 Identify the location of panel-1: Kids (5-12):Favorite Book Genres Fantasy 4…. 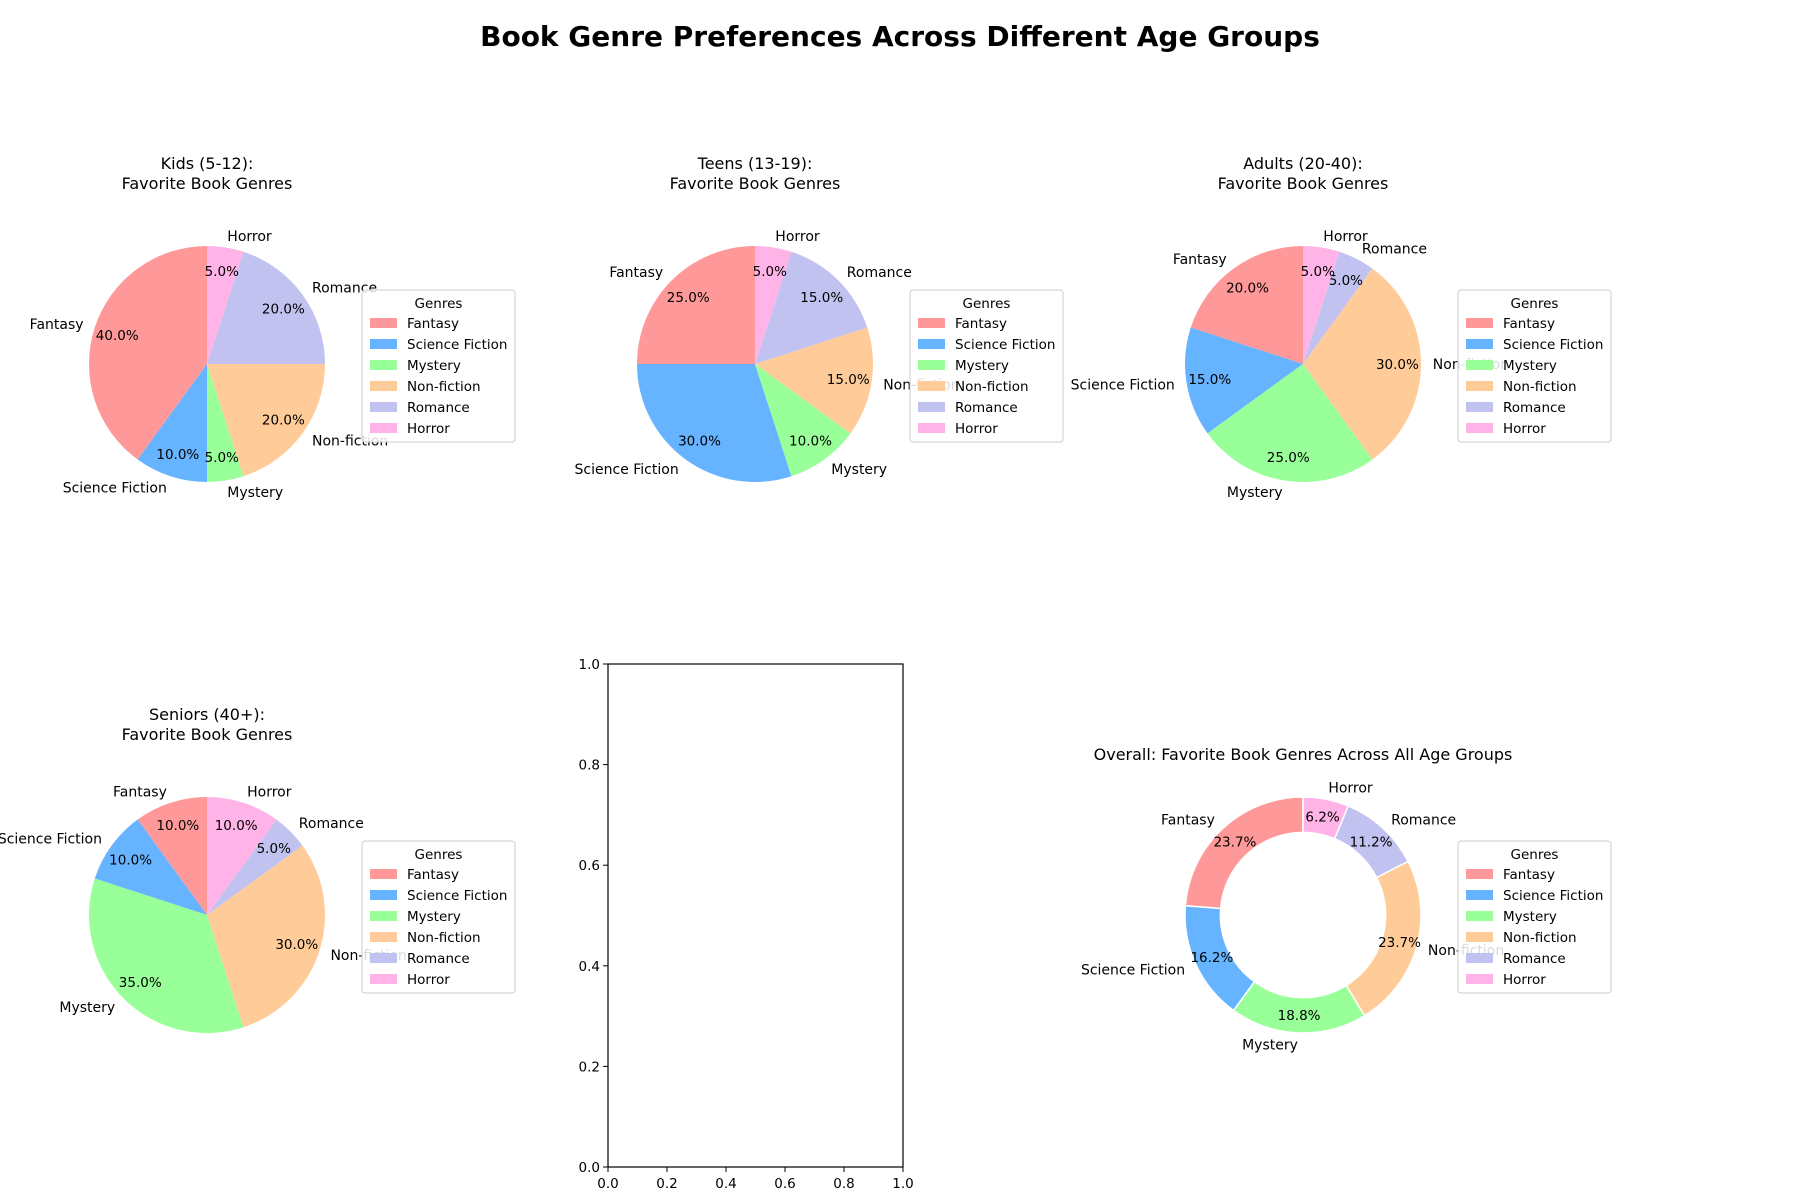
(273, 327).